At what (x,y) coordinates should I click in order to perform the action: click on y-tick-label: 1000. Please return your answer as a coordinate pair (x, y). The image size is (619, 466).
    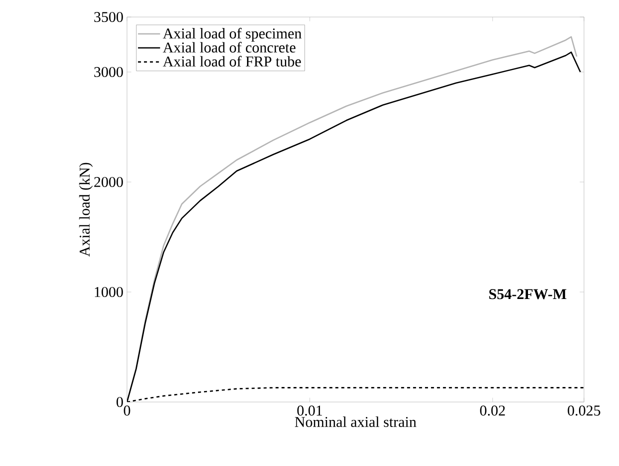
    Looking at the image, I should click on (108, 292).